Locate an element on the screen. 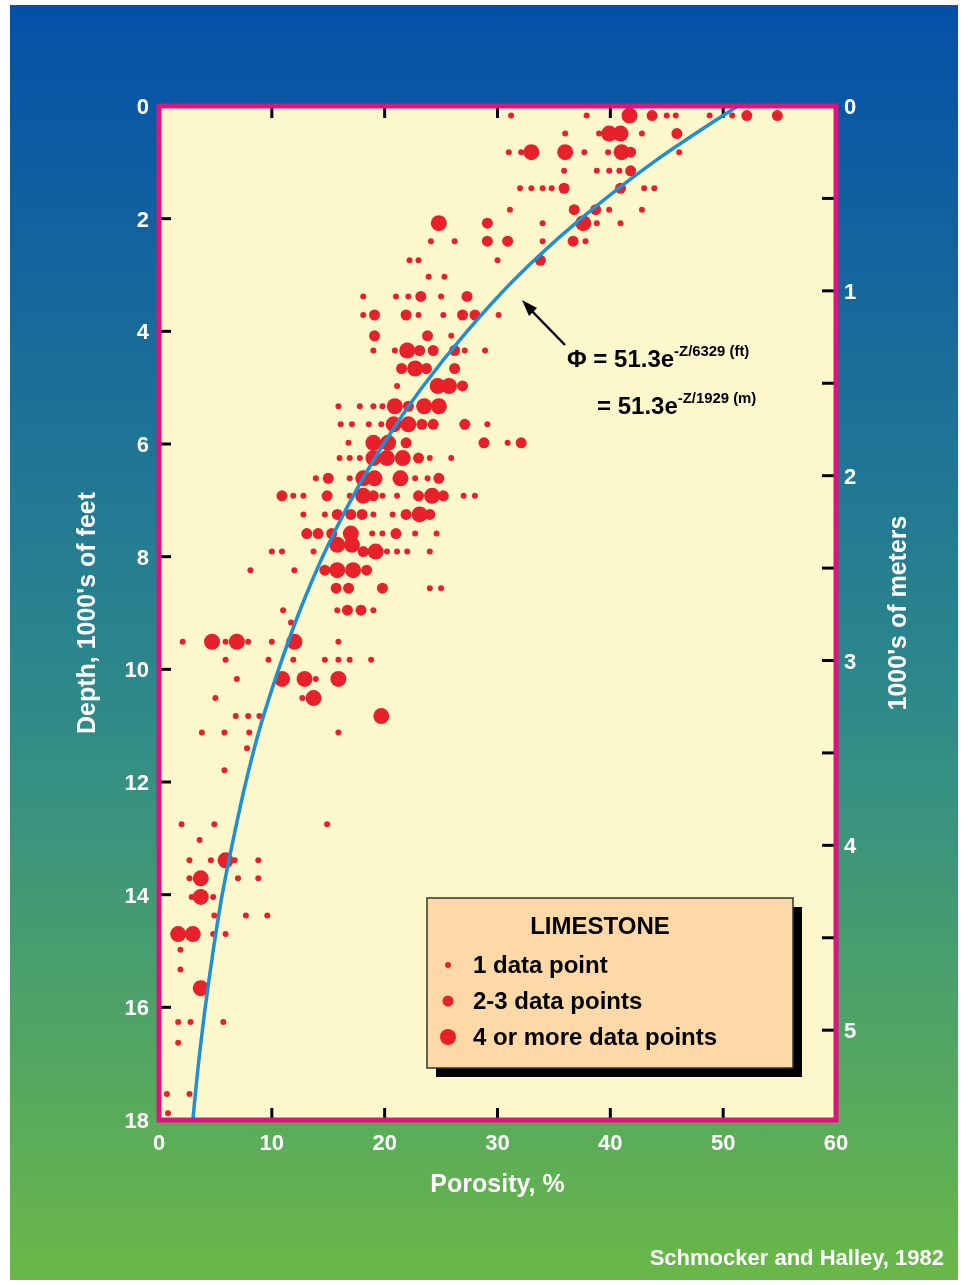  annotation: Φ = 51.3e$^{-Z/6329 (ft)}$ is located at coordinates (658, 357).